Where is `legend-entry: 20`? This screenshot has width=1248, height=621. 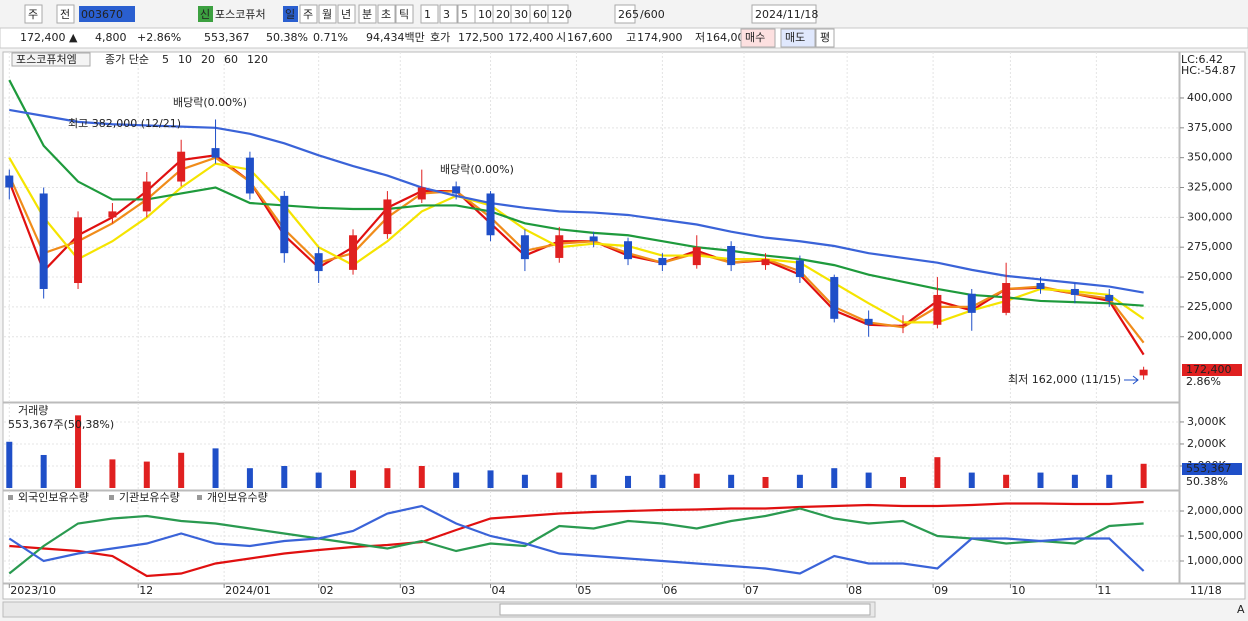
legend-entry: 20 is located at coordinates (208, 59).